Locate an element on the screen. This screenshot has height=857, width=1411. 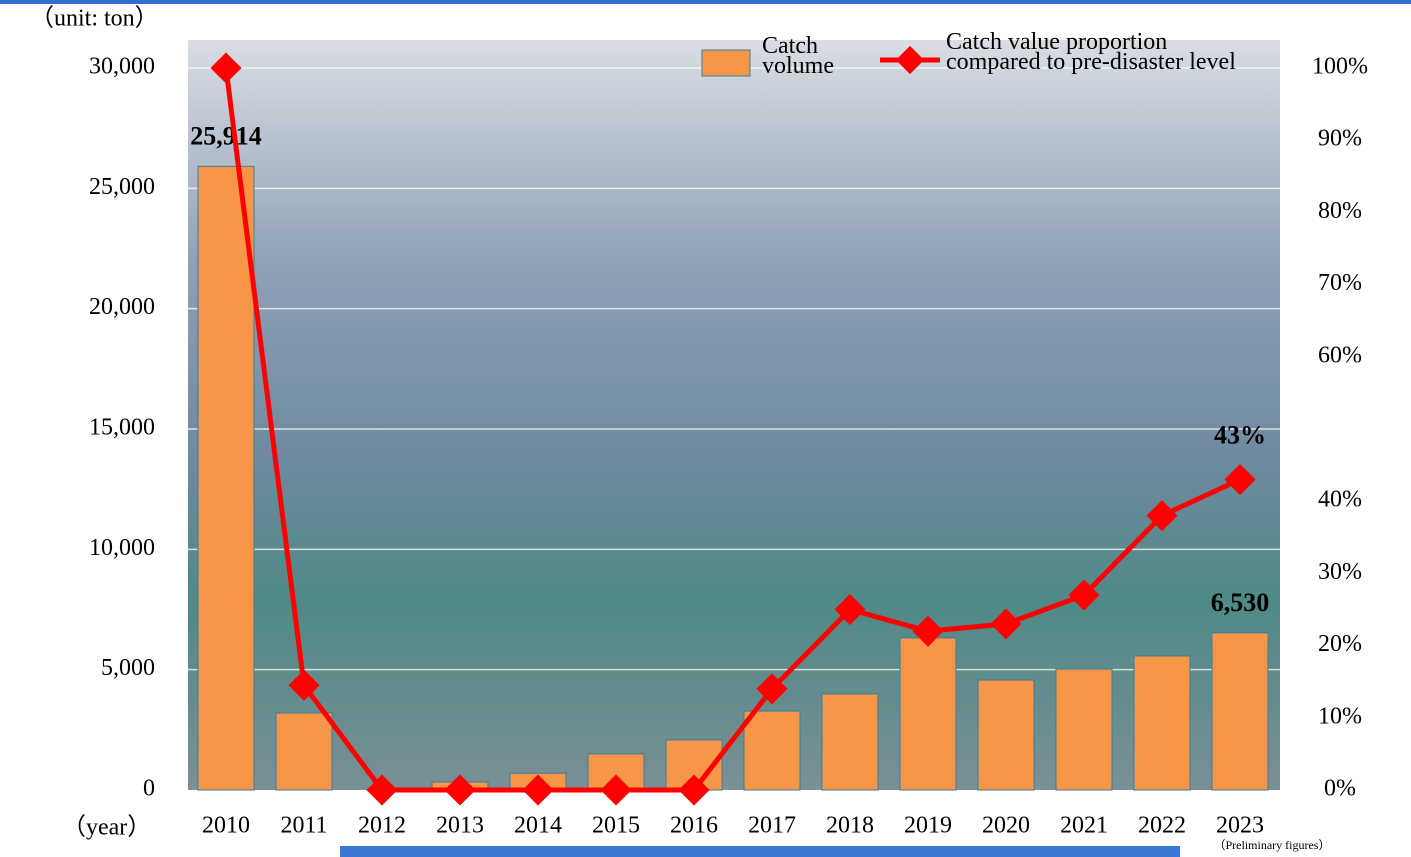
y-tick-label: 30,000 is located at coordinates (122, 67).